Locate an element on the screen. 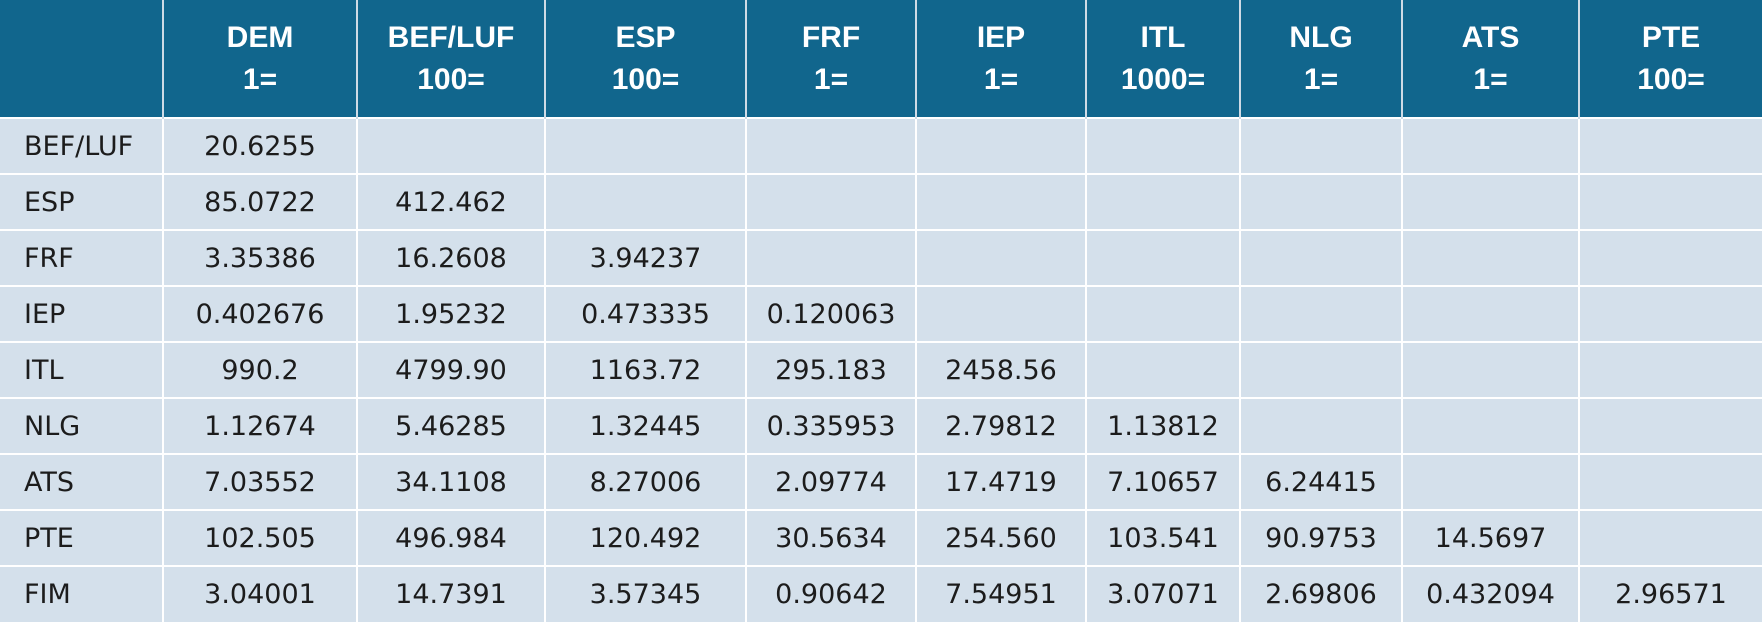 The height and width of the screenshot is (630, 1762). column-header-esp: ESP 100= is located at coordinates (646, 59).